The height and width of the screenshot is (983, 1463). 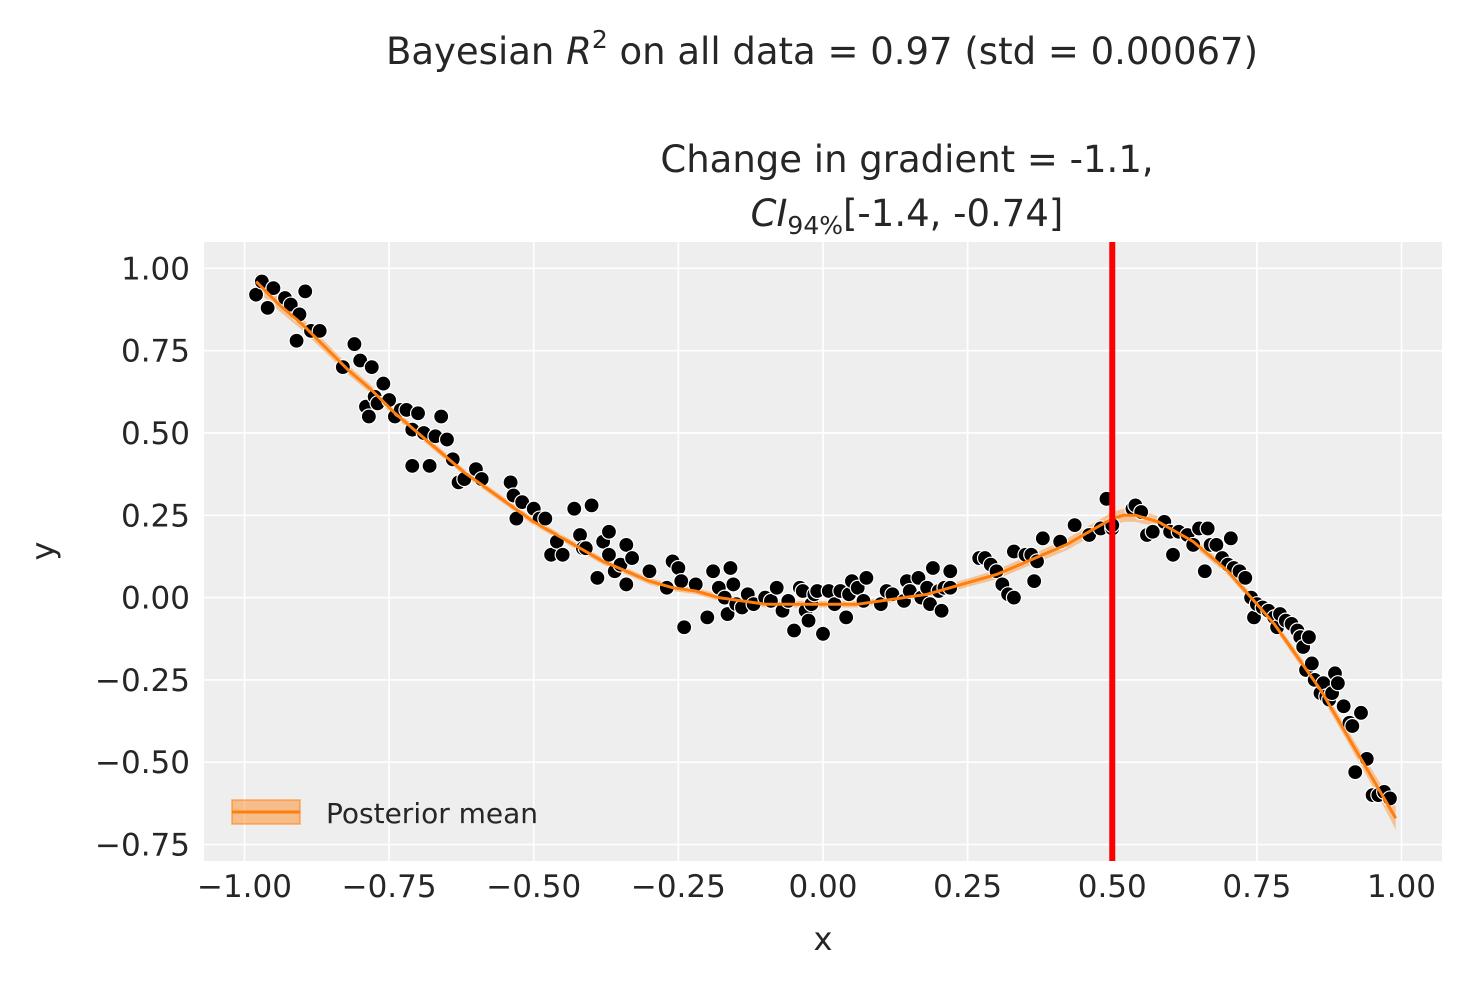 What do you see at coordinates (142, 681) in the screenshot?
I see `y-tick-label: −0.25` at bounding box center [142, 681].